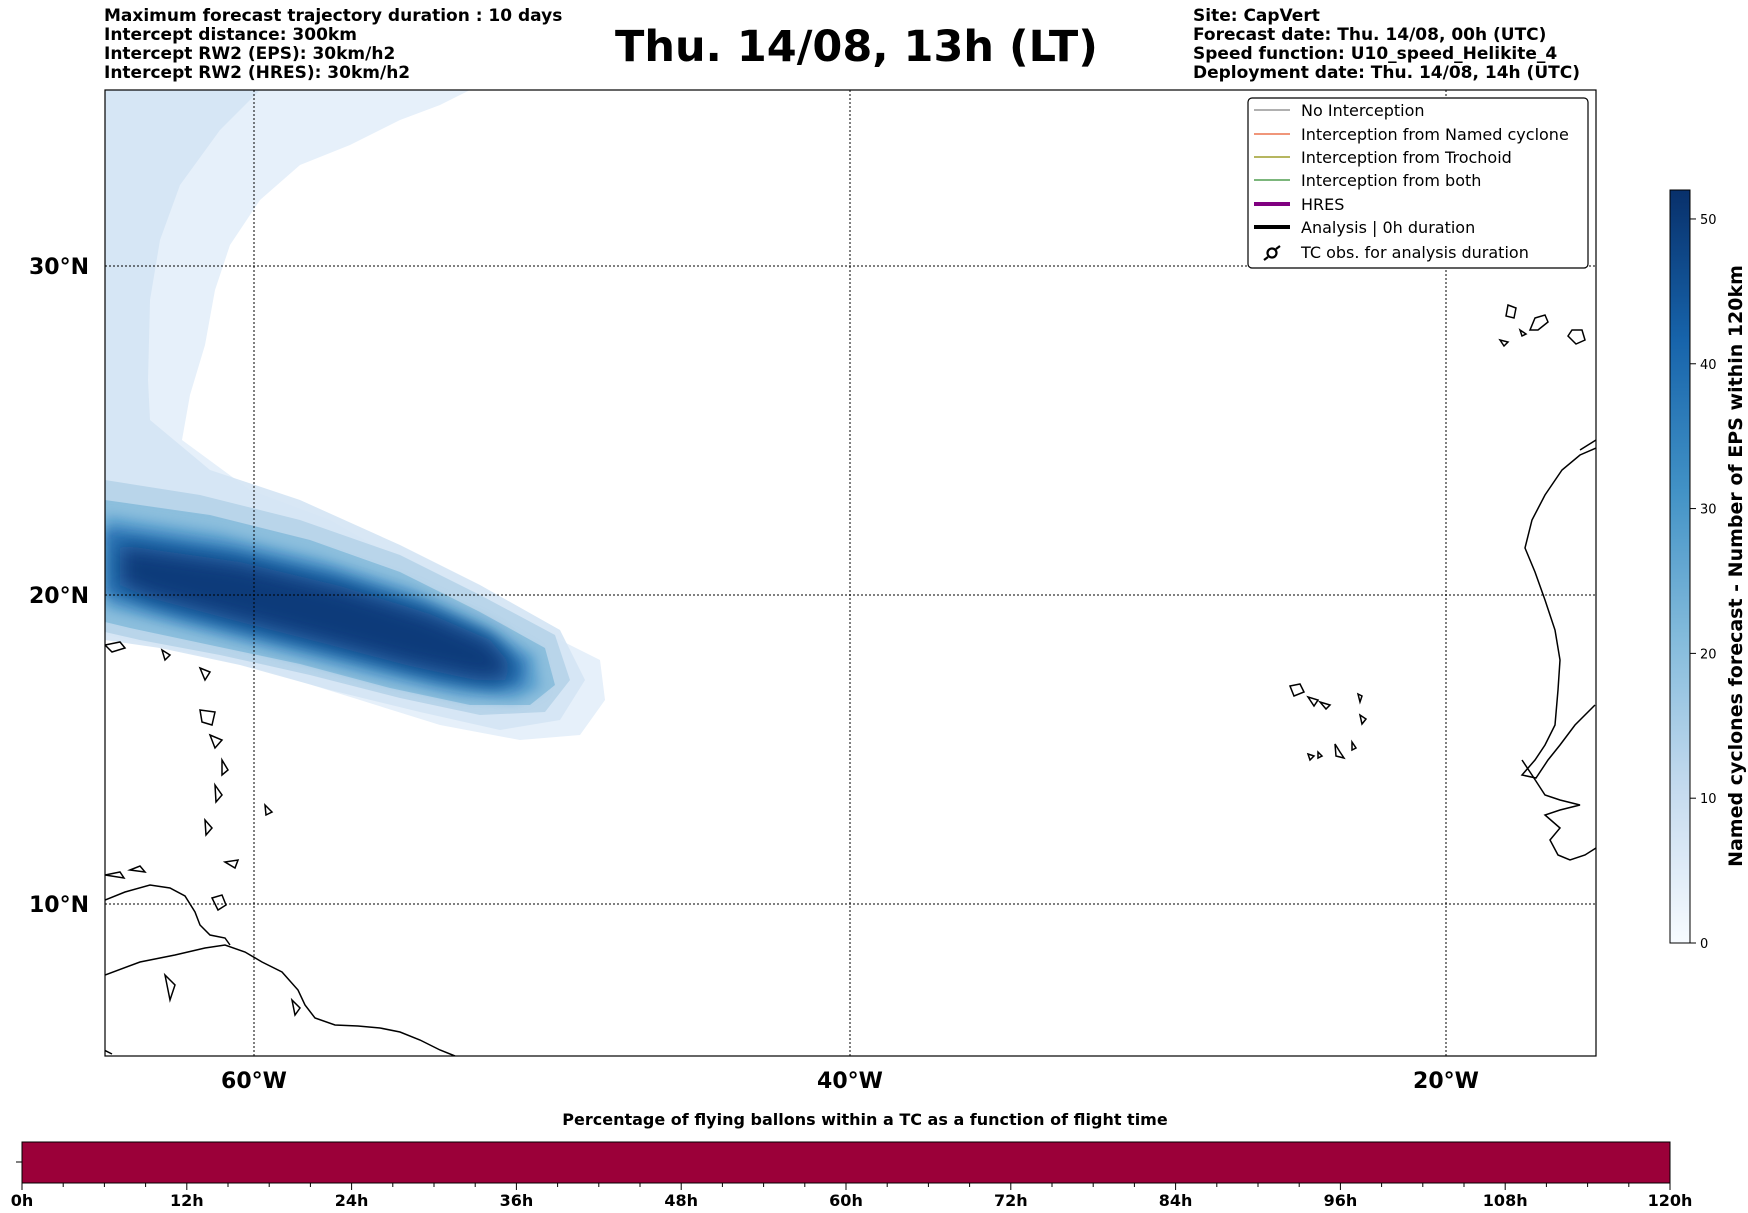  Describe the element at coordinates (59, 596) in the screenshot. I see `lat-tick-label: 20°N` at that location.